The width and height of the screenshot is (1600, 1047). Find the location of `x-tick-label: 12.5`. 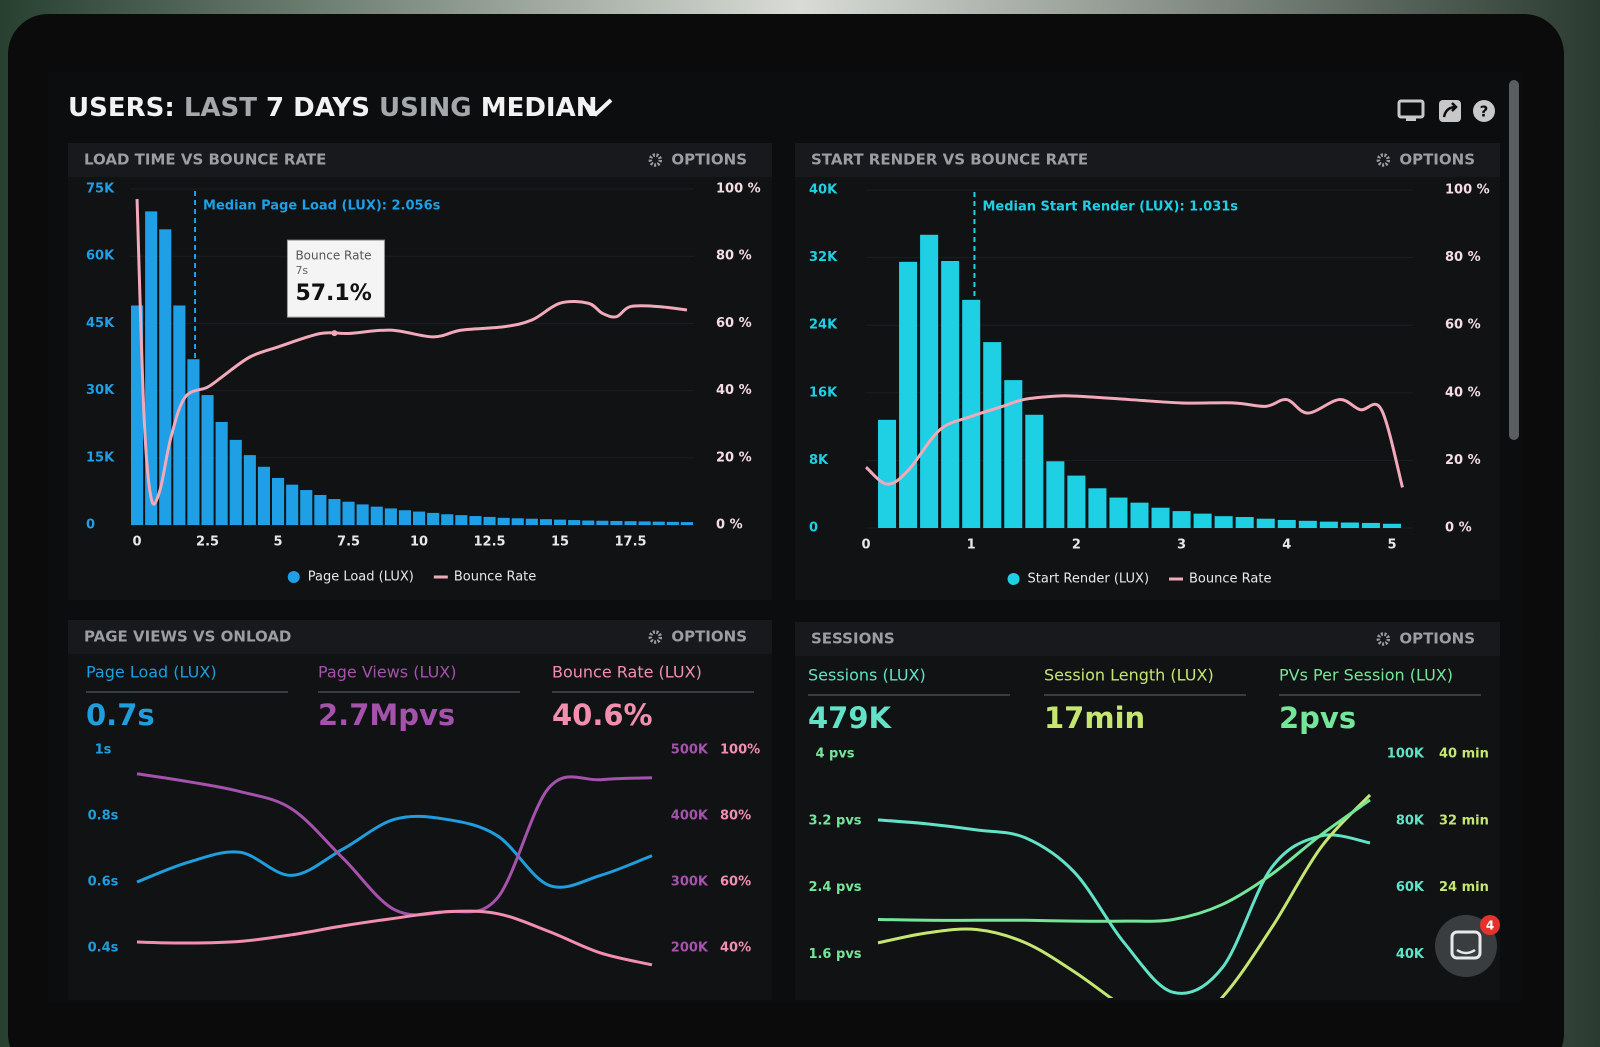

x-tick-label: 12.5 is located at coordinates (490, 542).